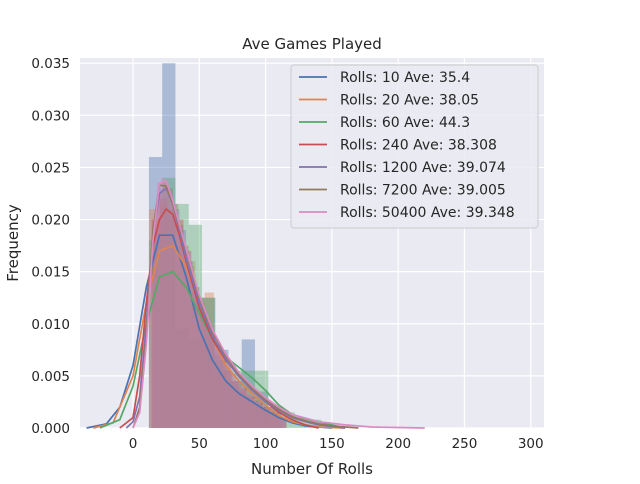 This screenshot has width=640, height=484. I want to click on x-tick-label: 250, so click(465, 444).